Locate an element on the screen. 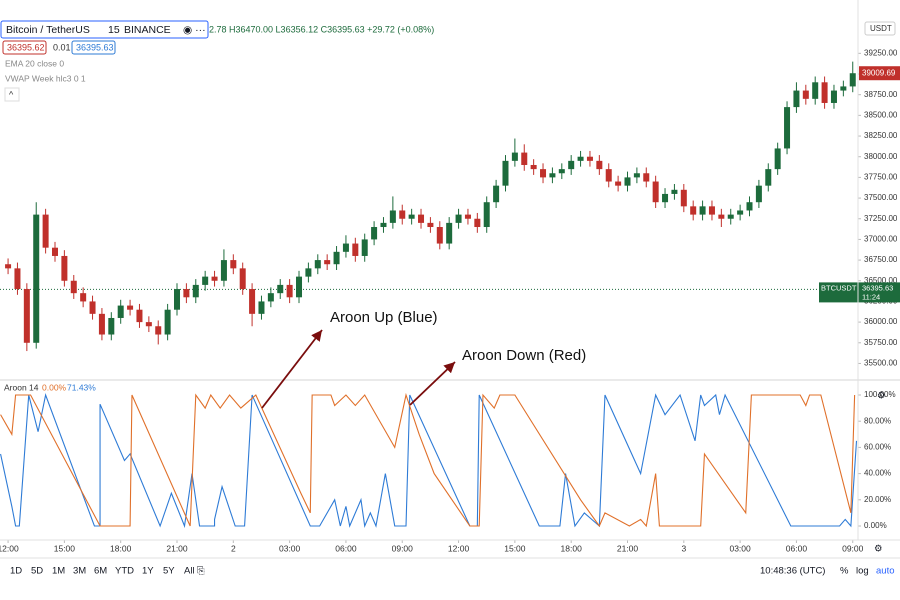 The width and height of the screenshot is (900, 600). y-tick-label: 38250.00 is located at coordinates (881, 135).